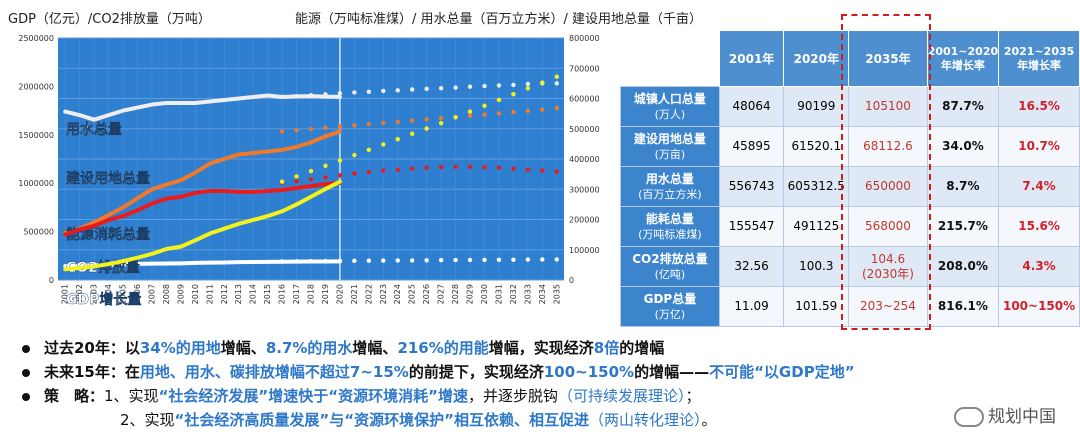 This screenshot has height=436, width=1080. I want to click on cell-growth-2021-2035: 10.7%, so click(1039, 146).